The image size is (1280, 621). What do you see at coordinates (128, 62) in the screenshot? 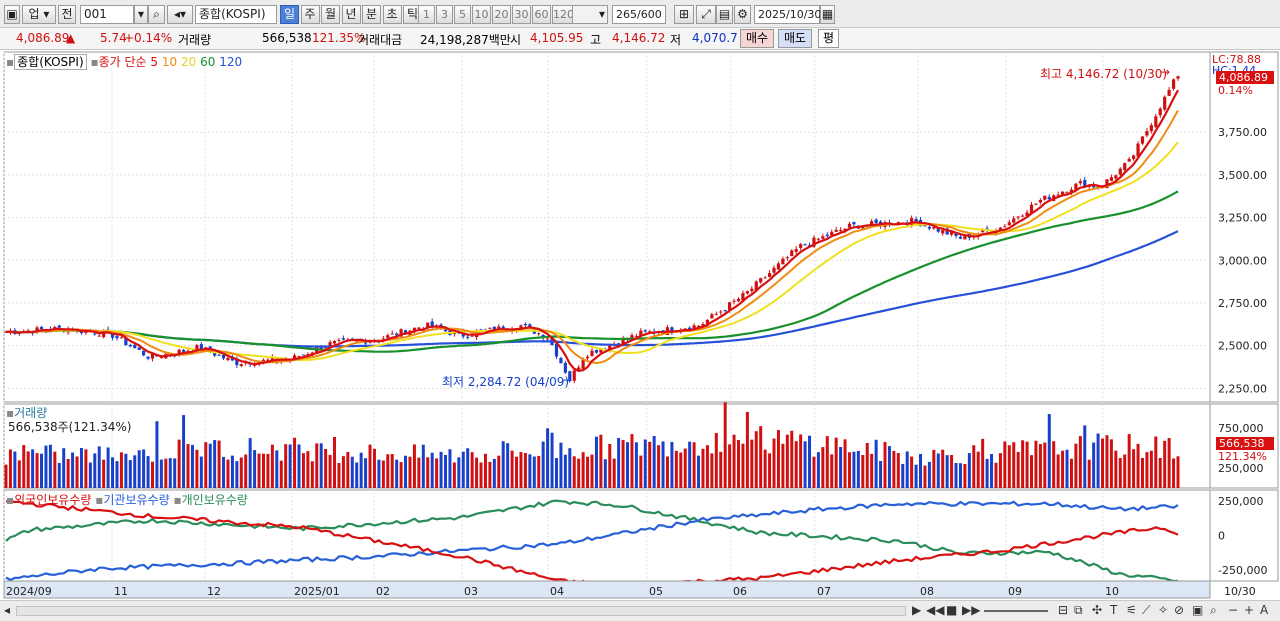
I see `legend-ma5: 종가 단순 5` at bounding box center [128, 62].